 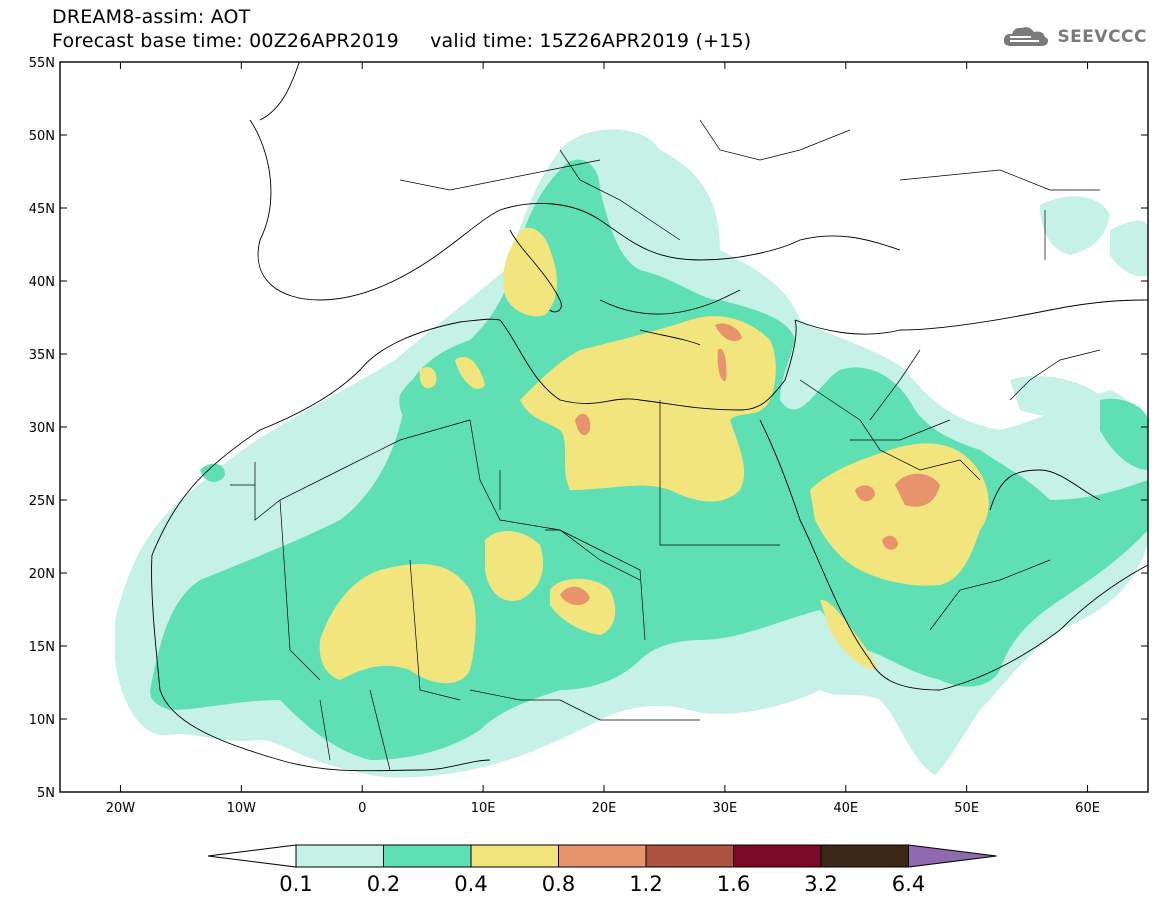 What do you see at coordinates (908, 884) in the screenshot?
I see `colorbar-label: 6.4` at bounding box center [908, 884].